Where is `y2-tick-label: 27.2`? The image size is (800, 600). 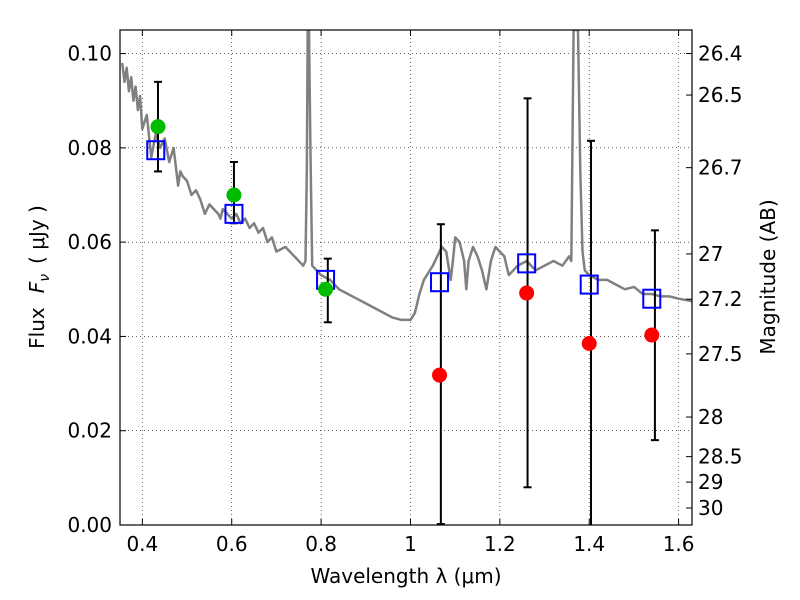 y2-tick-label: 27.2 is located at coordinates (720, 299).